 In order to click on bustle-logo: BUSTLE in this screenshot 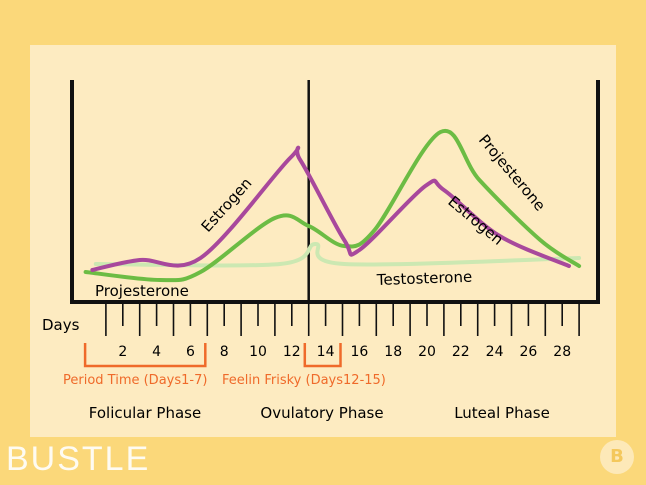, I will do `click(78, 459)`.